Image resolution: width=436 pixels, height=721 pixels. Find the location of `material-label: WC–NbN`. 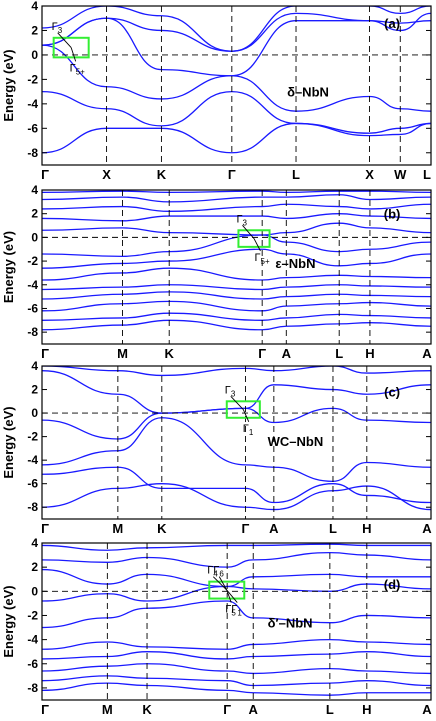

material-label: WC–NbN is located at coordinates (296, 441).